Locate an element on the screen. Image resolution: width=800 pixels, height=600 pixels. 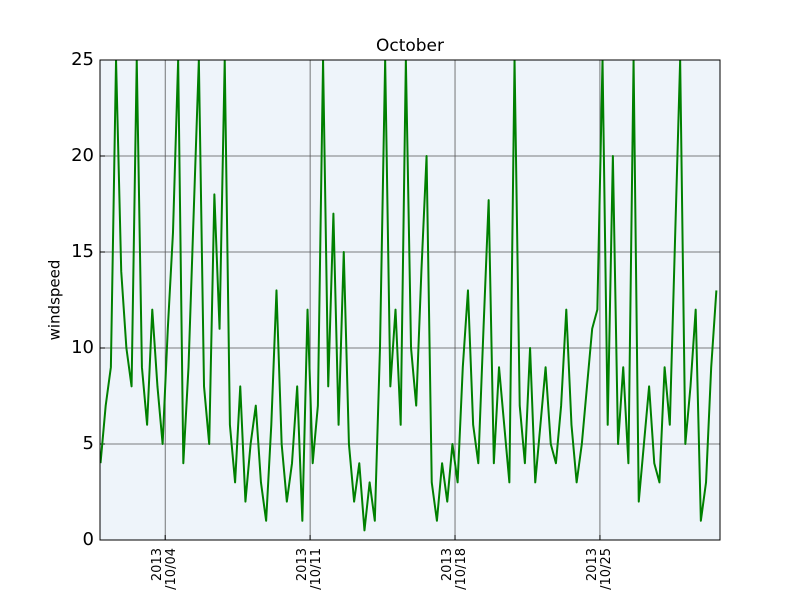
x-tick-label: 2013 /10/18 is located at coordinates (455, 569).